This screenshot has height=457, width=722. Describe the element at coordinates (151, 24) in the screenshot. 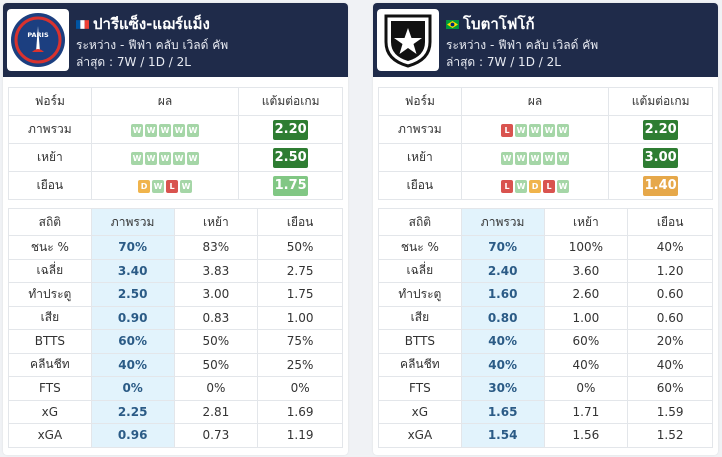

I see `team-name-text: ปารีแซ็ง-แฌร์แม็ง` at that location.